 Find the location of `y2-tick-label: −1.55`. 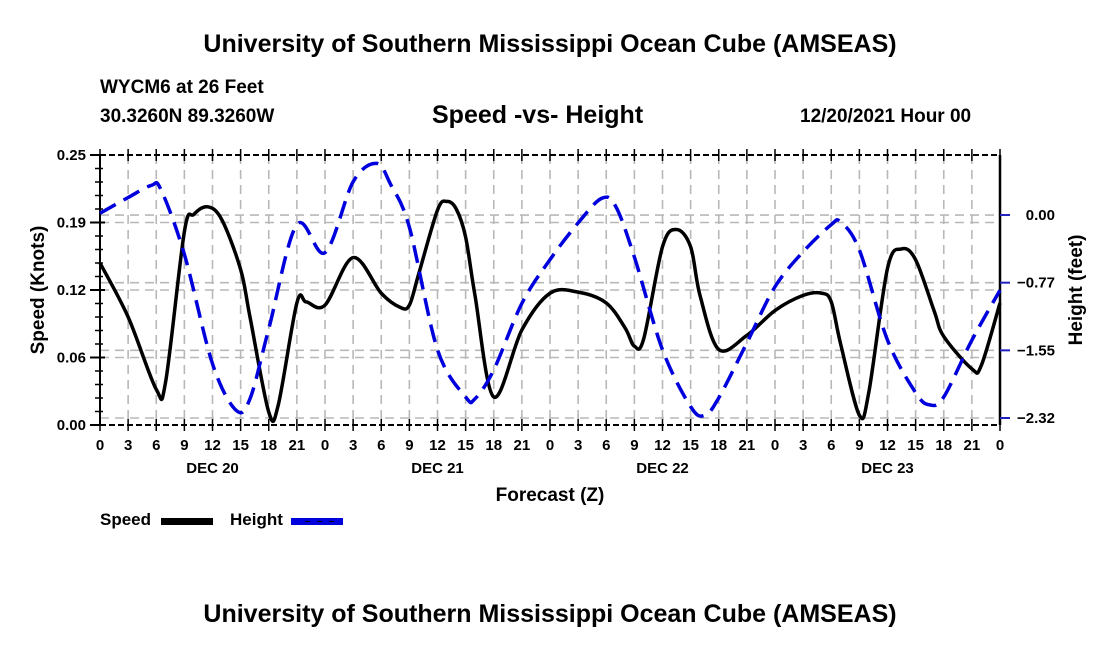

y2-tick-label: −1.55 is located at coordinates (1036, 350).